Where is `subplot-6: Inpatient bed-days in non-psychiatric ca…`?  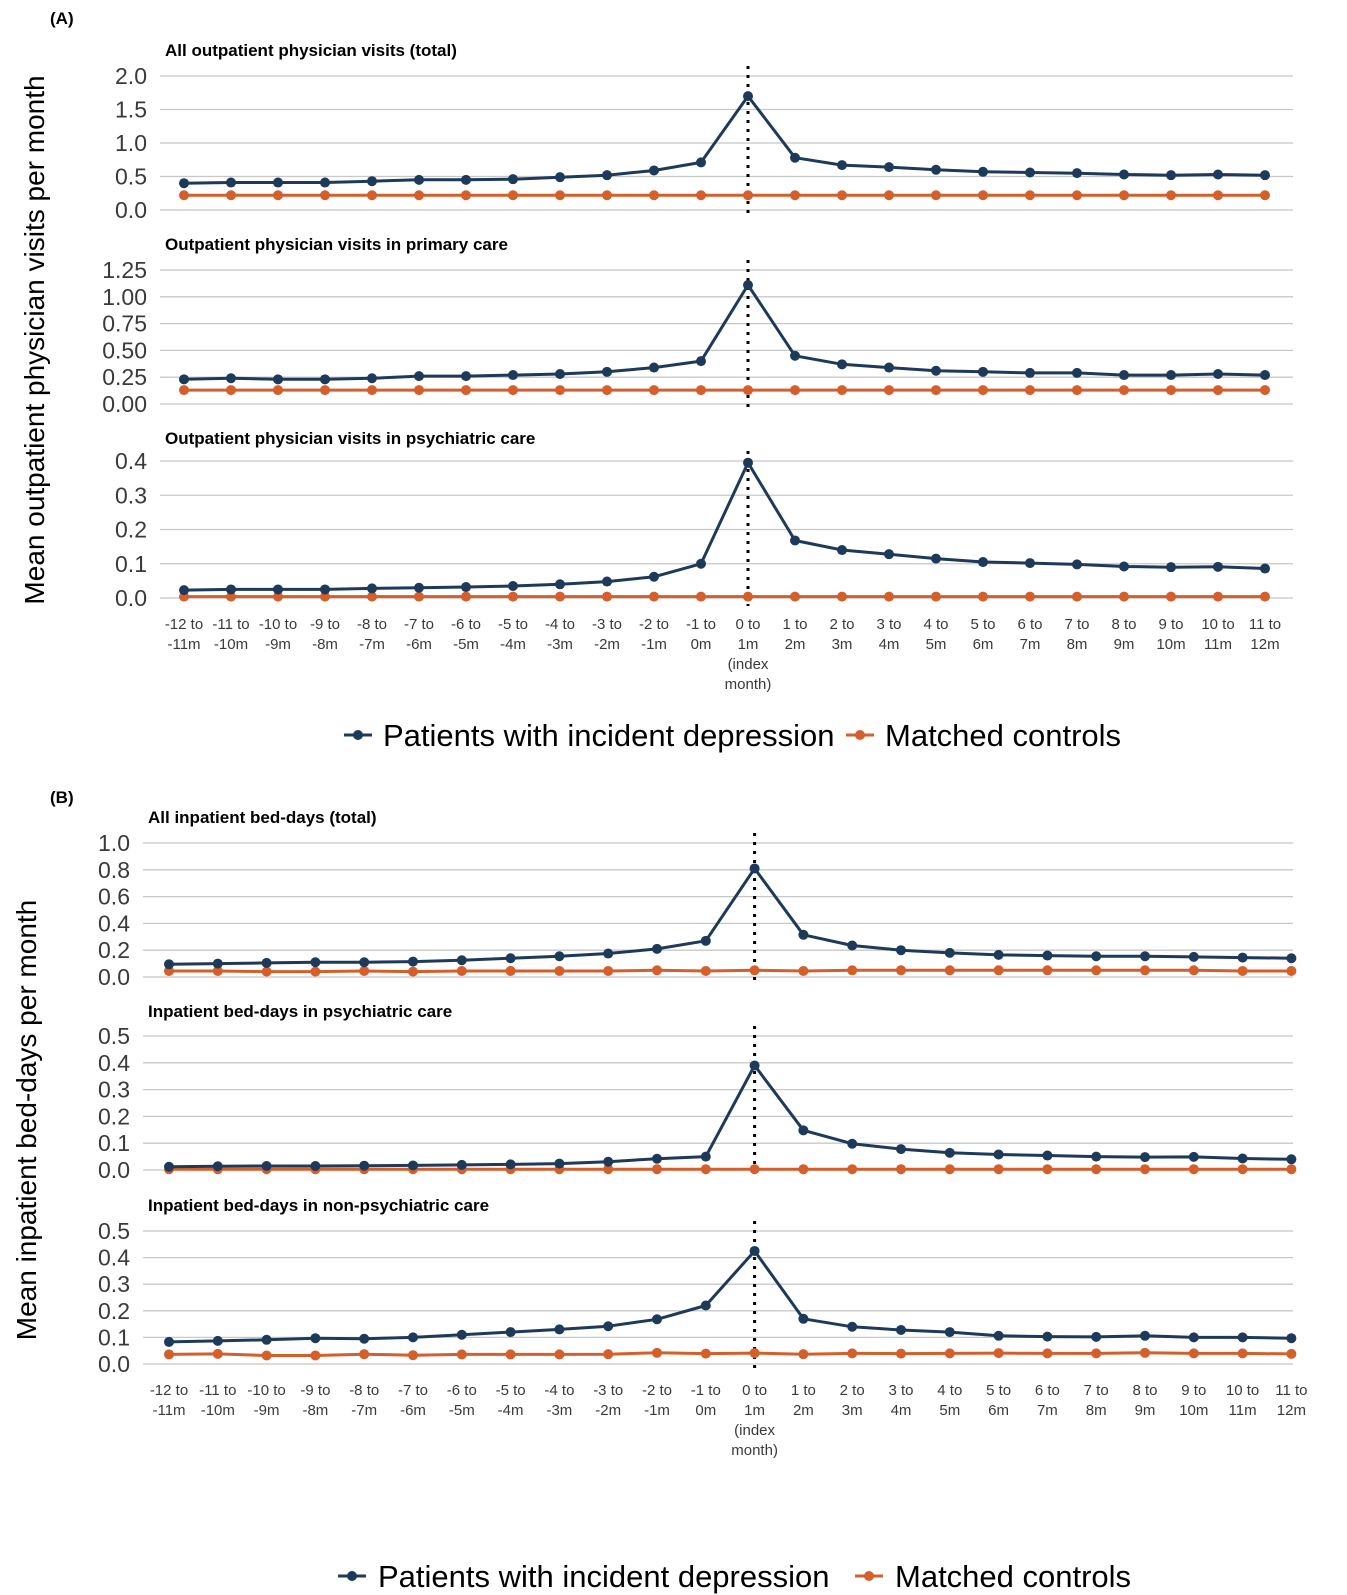 subplot-6: Inpatient bed-days in non-psychiatric ca… is located at coordinates (697, 1286).